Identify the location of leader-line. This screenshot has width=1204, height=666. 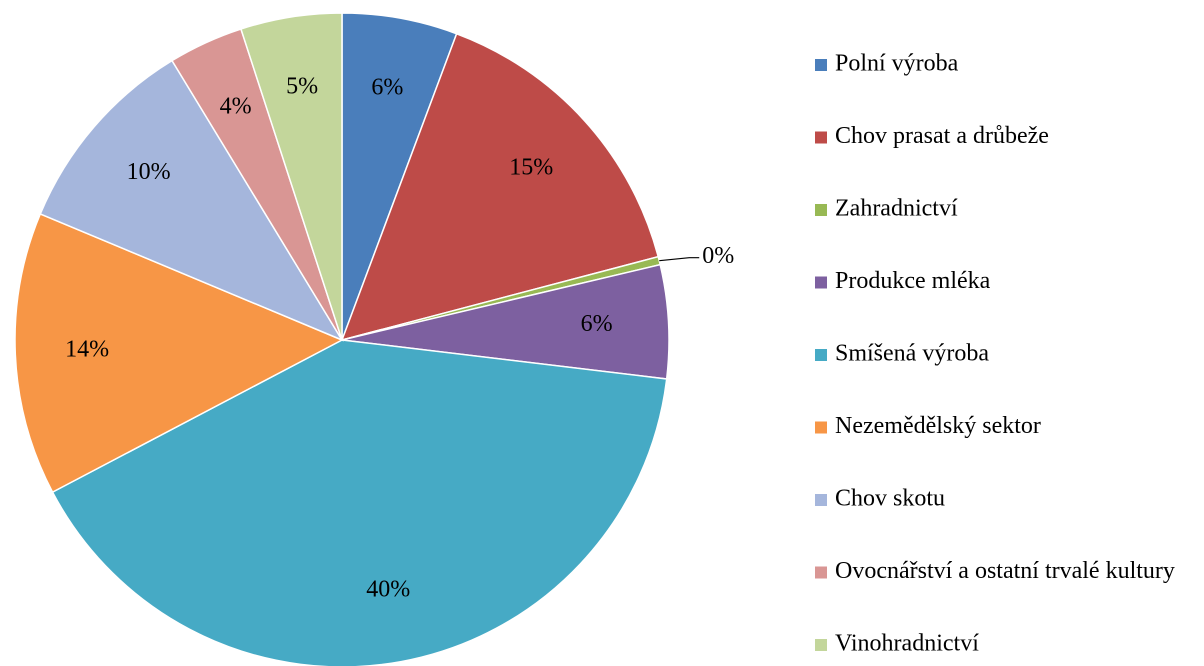
(679, 259).